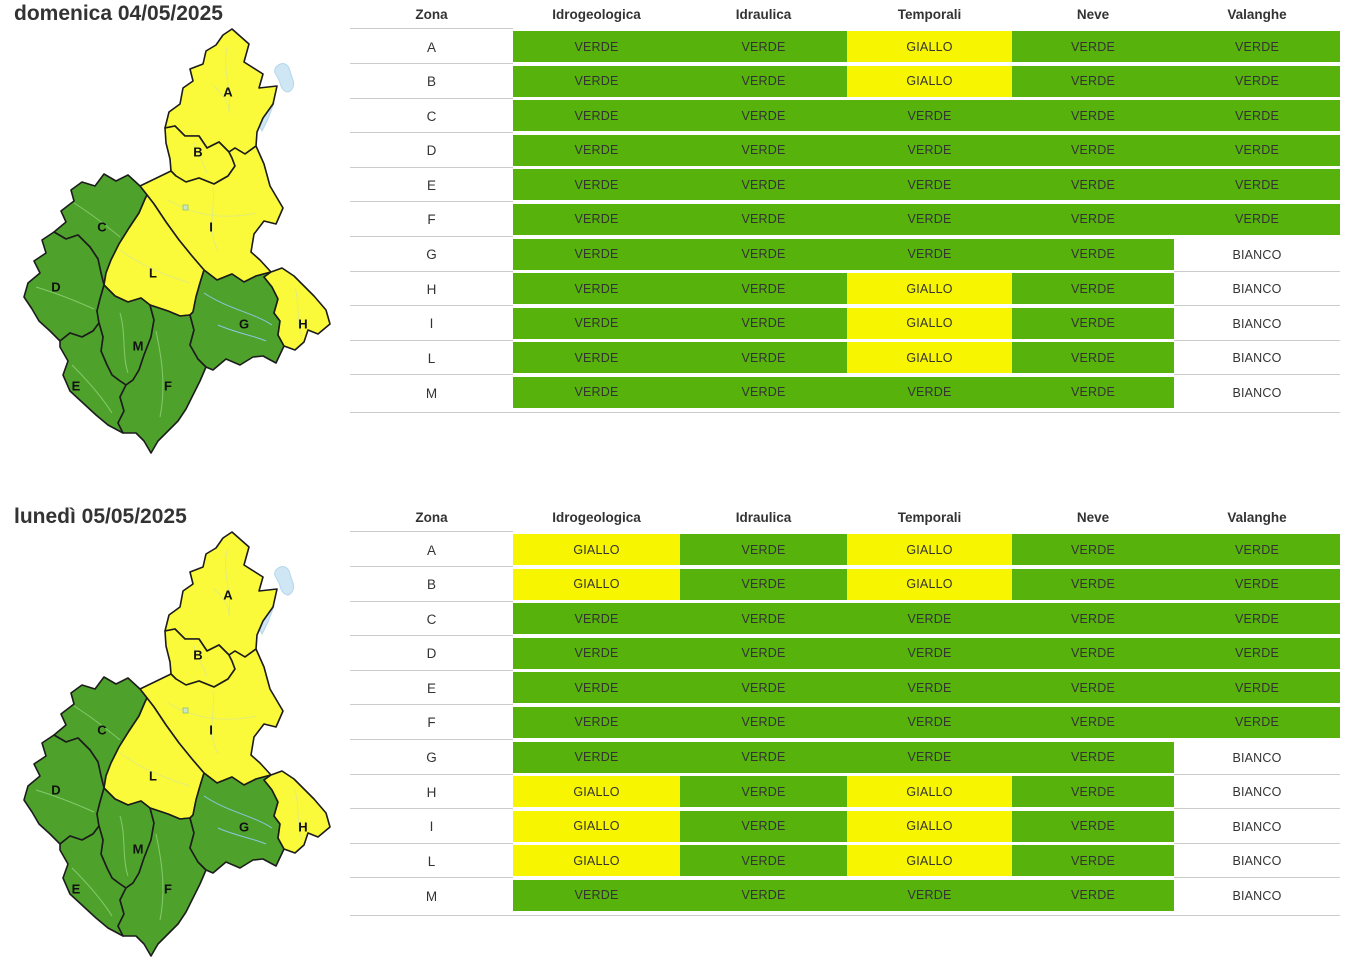  I want to click on table-row-H: H GIALLO VERDE GIALLO VERDE BIANCO, so click(845, 793).